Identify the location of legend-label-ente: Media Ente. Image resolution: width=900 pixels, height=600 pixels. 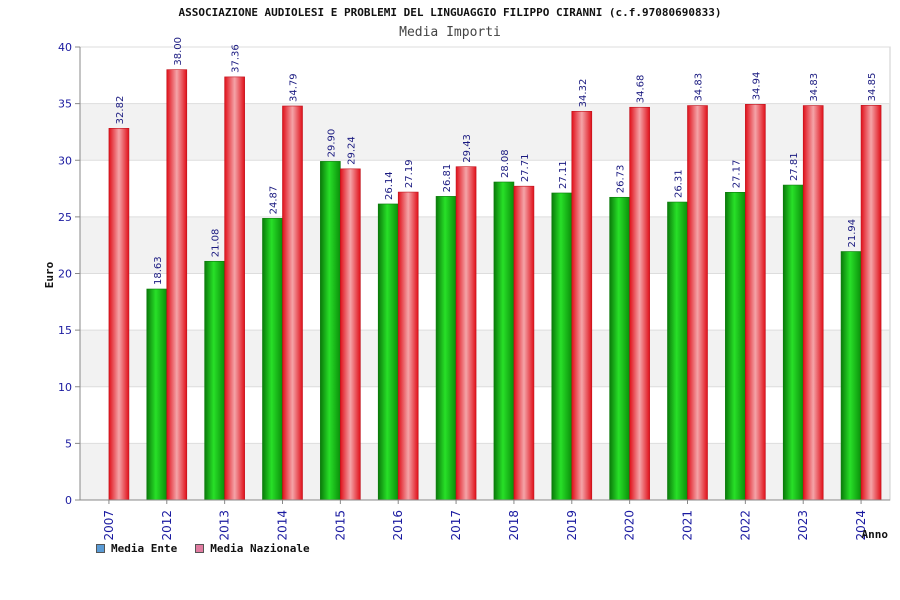
(144, 548).